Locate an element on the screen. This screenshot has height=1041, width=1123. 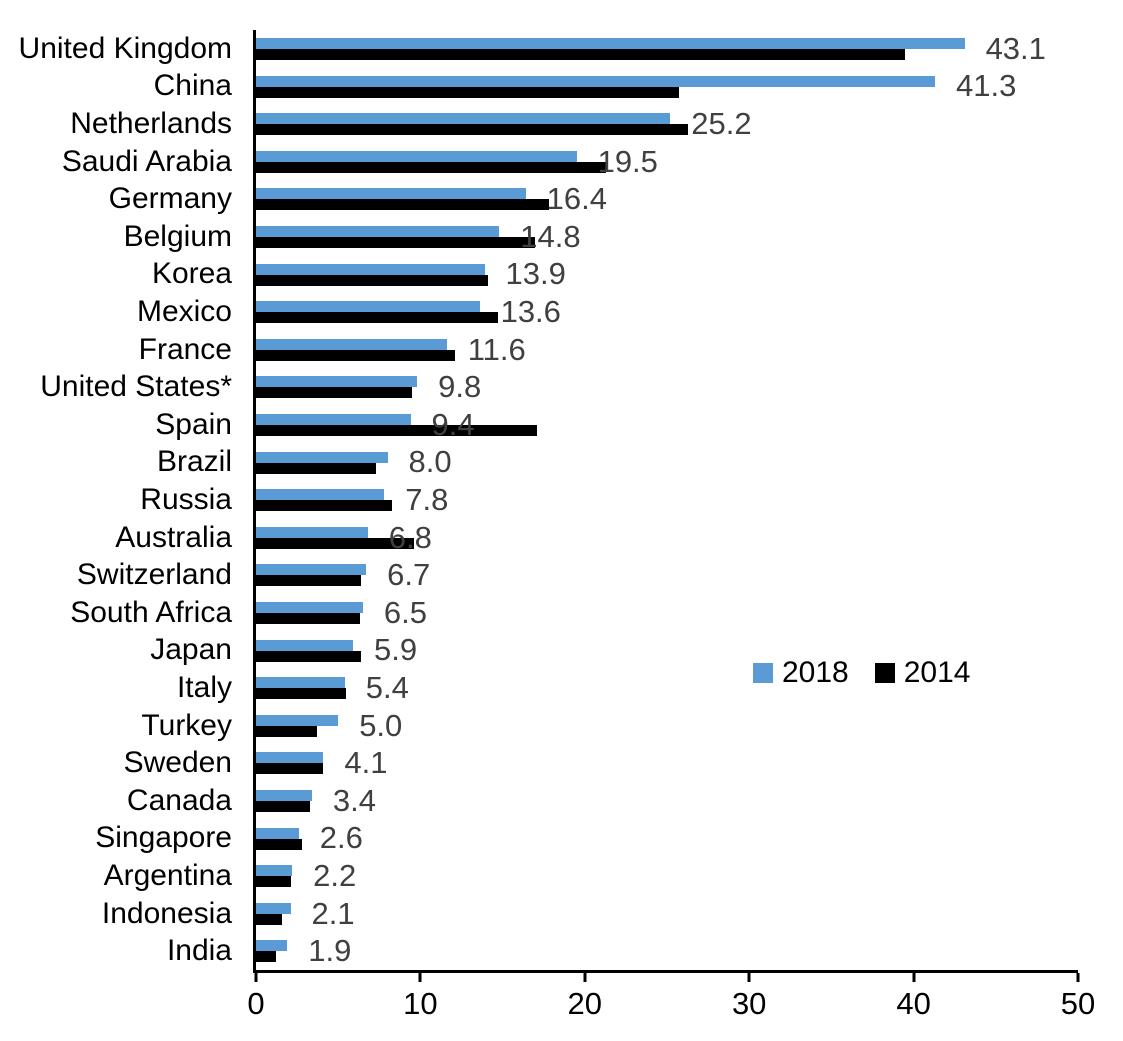
legend-label-2018: 2018 is located at coordinates (815, 672).